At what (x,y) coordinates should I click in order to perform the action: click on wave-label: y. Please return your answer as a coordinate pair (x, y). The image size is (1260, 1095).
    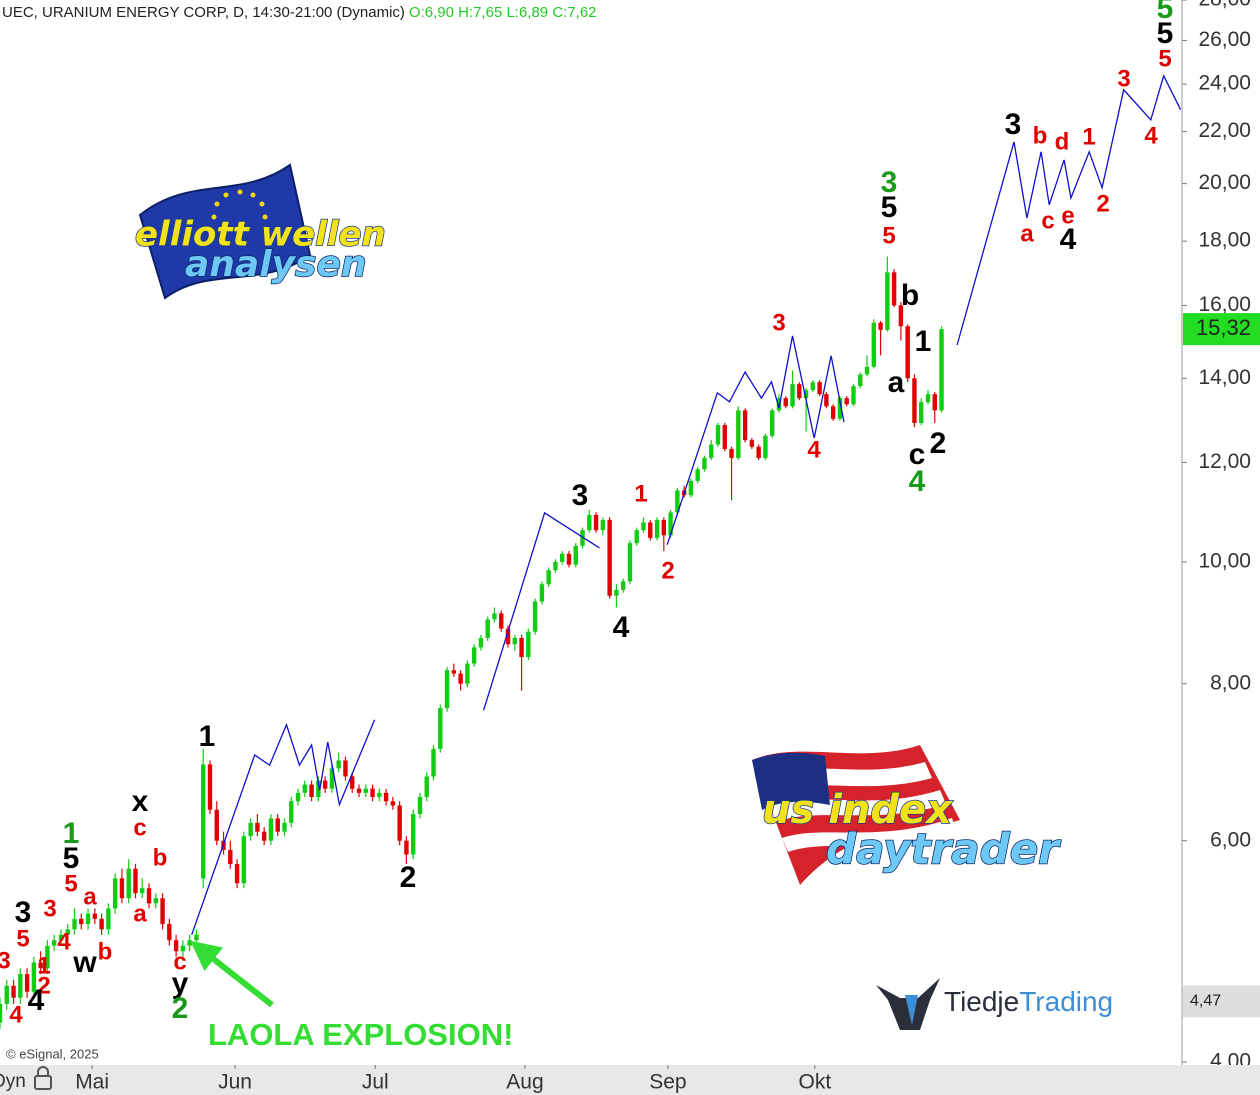
    Looking at the image, I should click on (180, 983).